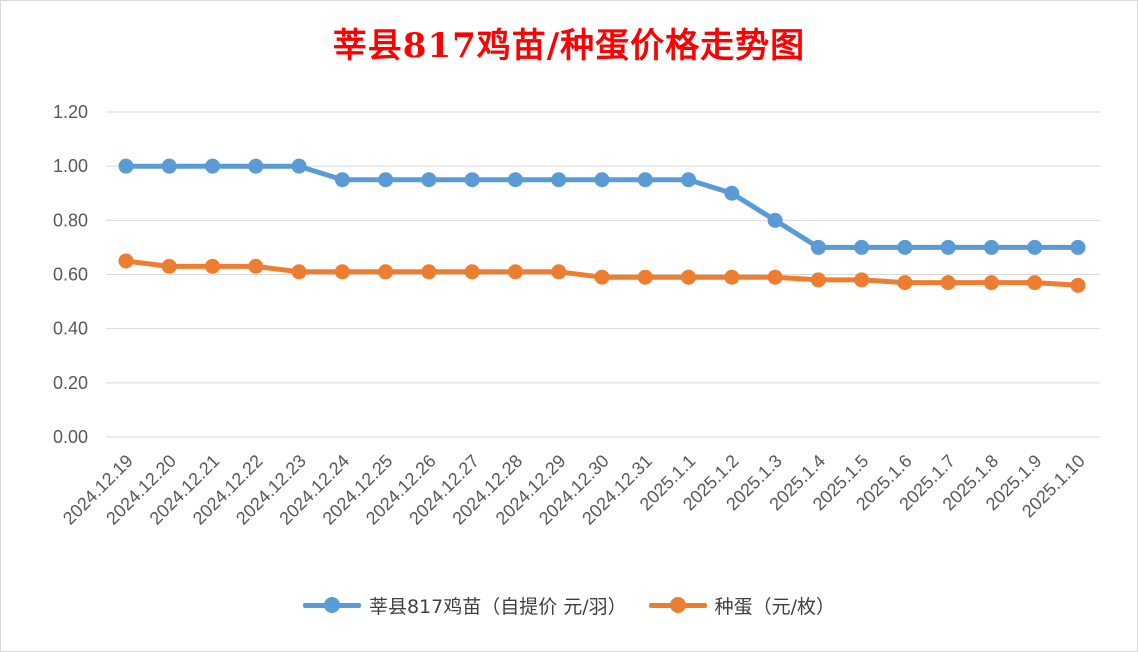 The image size is (1138, 652). Describe the element at coordinates (70, 220) in the screenshot. I see `y-tick-label: 0.80` at that location.